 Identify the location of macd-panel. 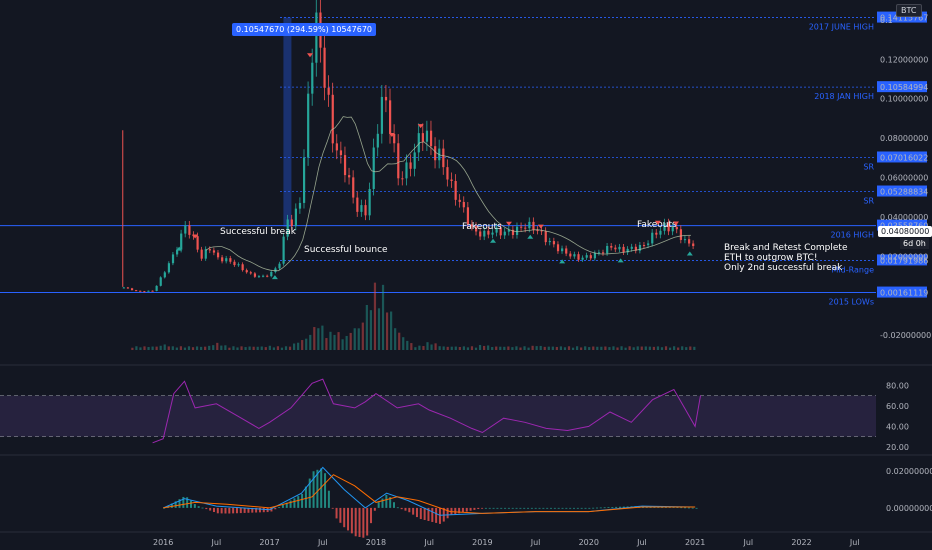
(430, 502).